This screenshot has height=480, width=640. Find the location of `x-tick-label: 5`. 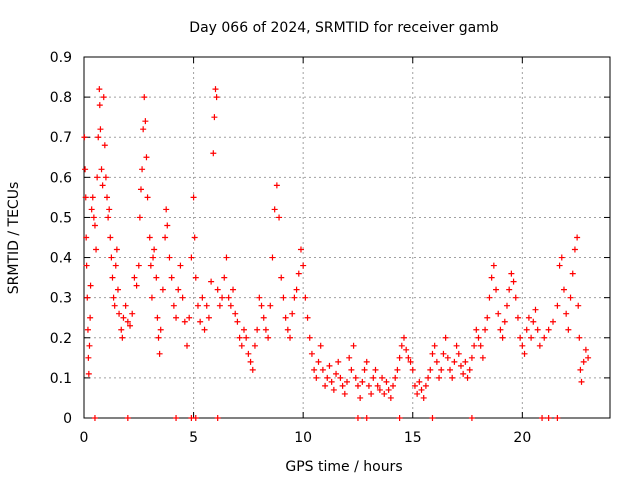

x-tick-label: 5 is located at coordinates (193, 438).